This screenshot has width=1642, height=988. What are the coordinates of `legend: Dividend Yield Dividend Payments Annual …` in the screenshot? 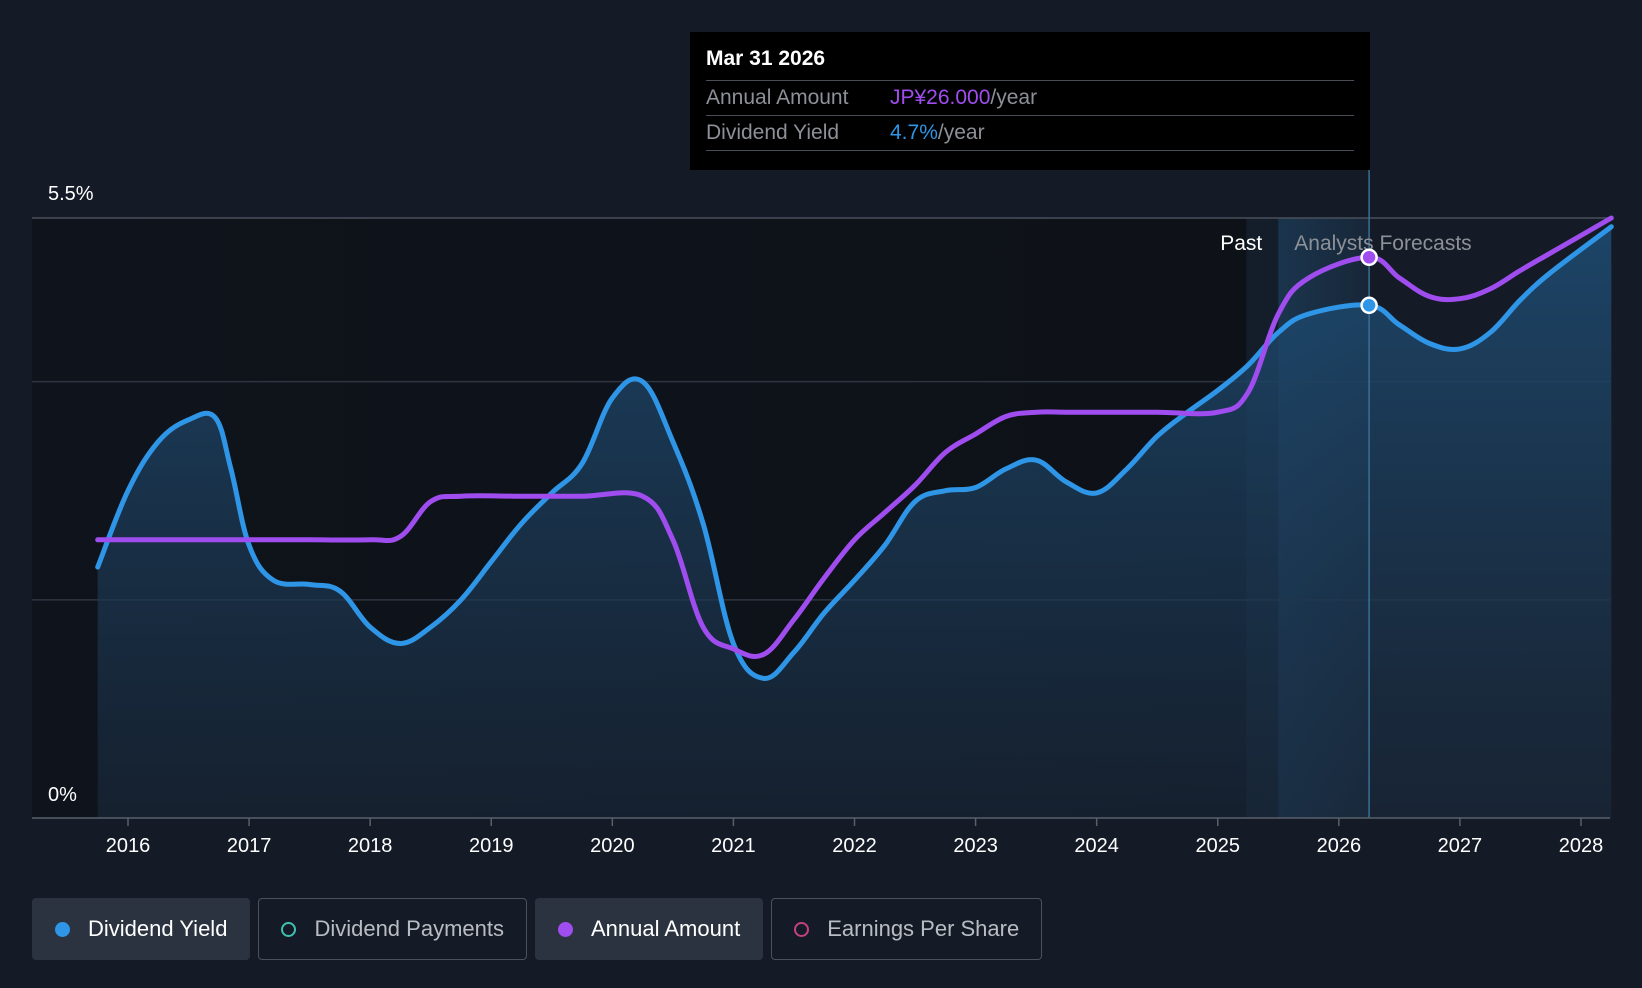 It's located at (537, 929).